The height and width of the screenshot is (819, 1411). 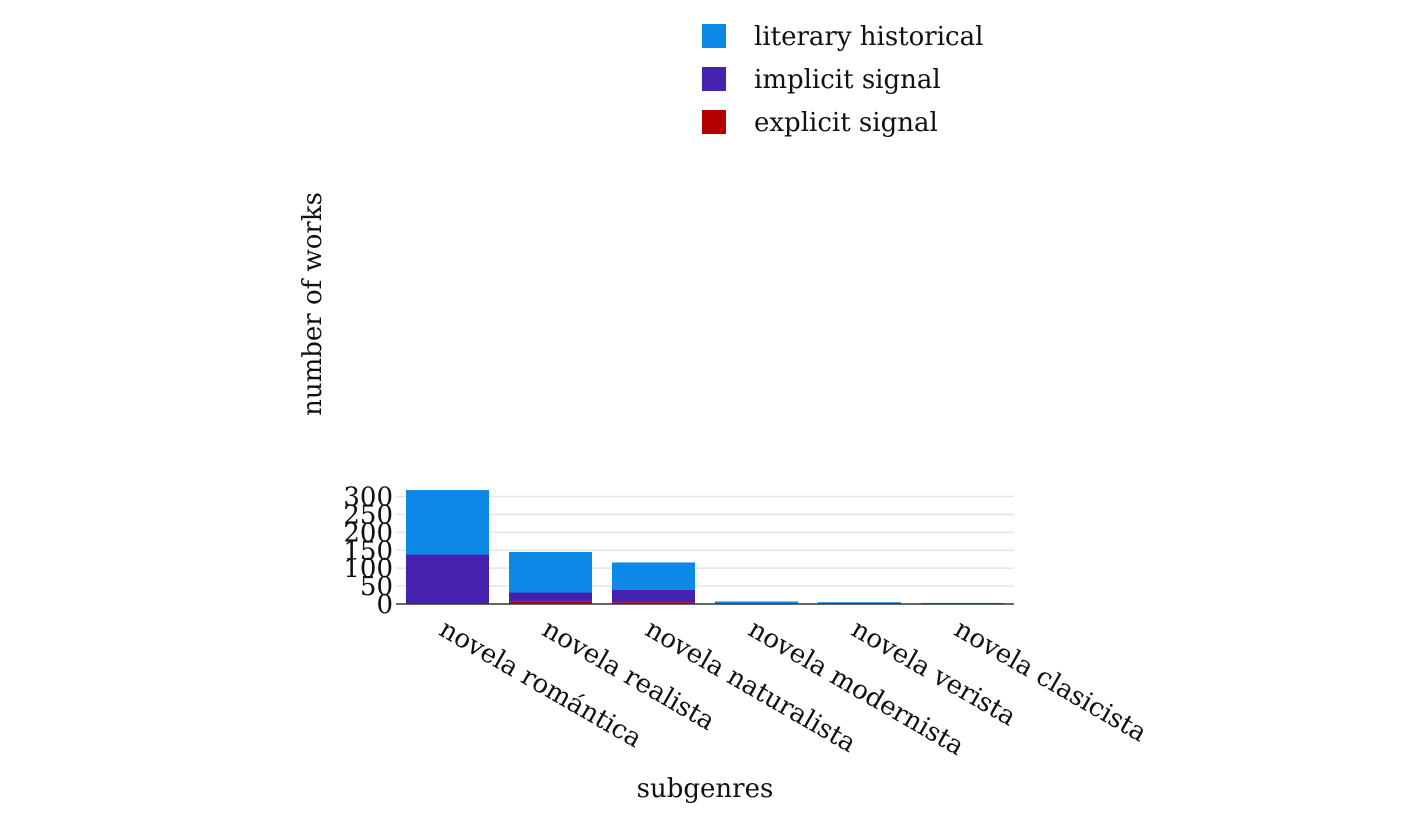 I want to click on legend-label-literary-historical: literary historical, so click(x=868, y=37).